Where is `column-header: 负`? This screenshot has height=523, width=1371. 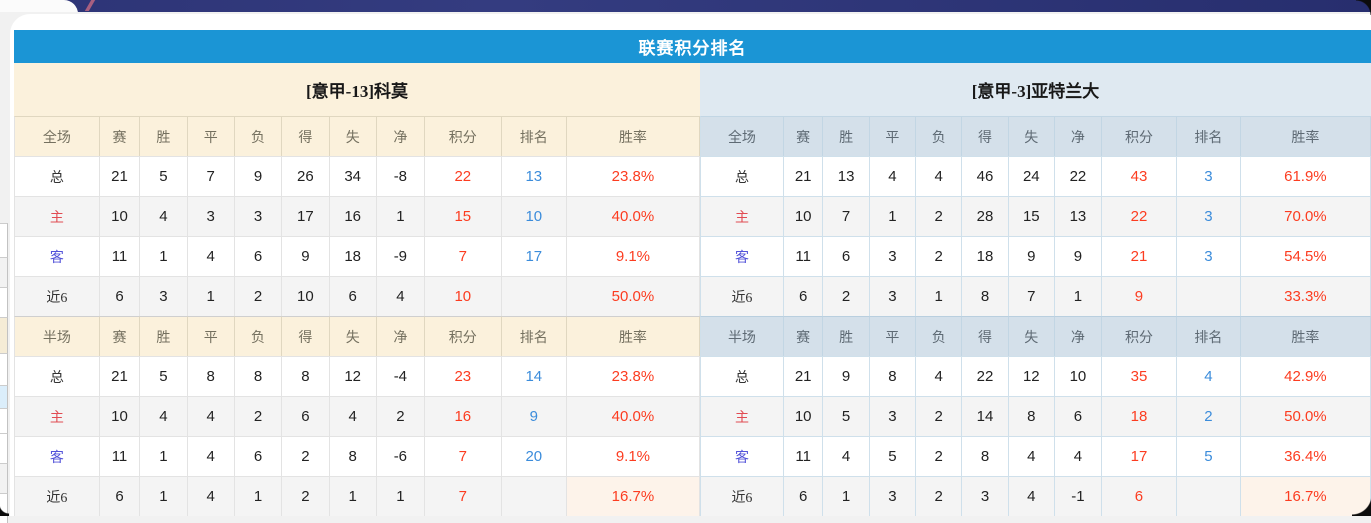
column-header: 负 is located at coordinates (258, 336).